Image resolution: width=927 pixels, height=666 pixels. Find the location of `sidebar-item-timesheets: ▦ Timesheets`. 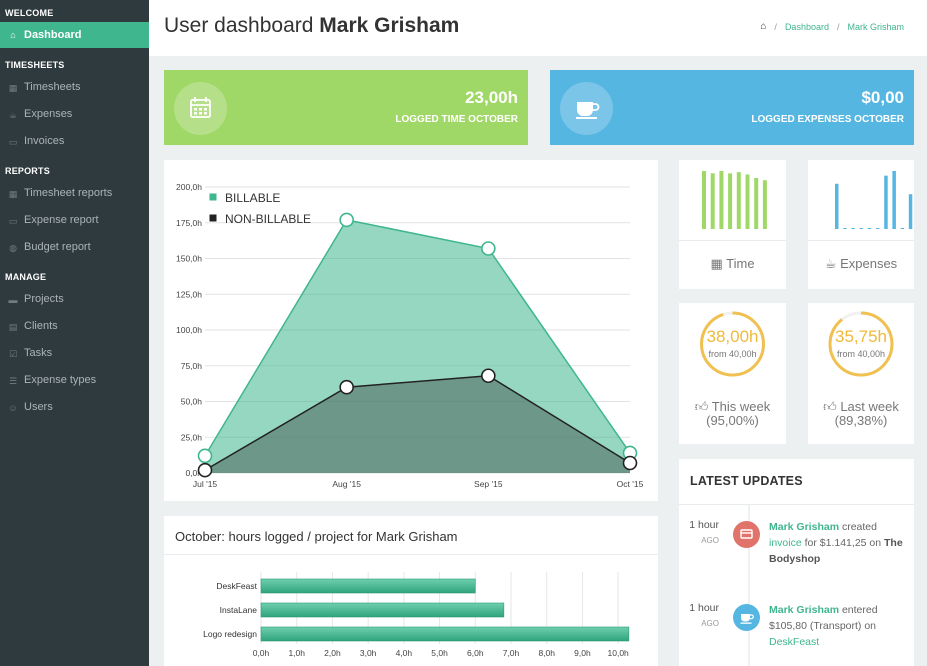

sidebar-item-timesheets: ▦ Timesheets is located at coordinates (74, 87).